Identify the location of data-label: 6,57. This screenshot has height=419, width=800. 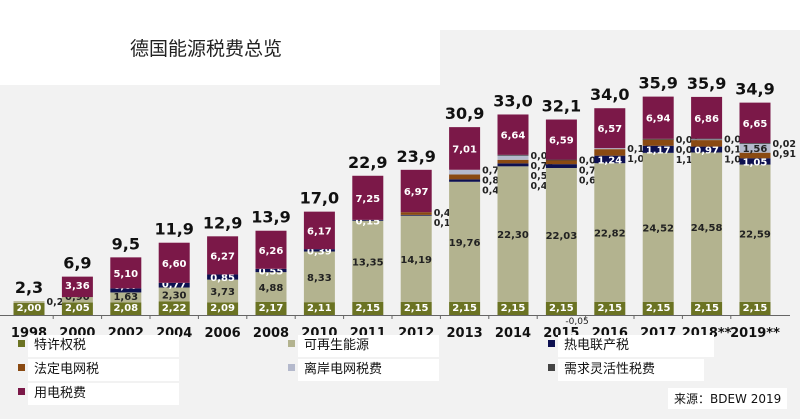
(609, 129).